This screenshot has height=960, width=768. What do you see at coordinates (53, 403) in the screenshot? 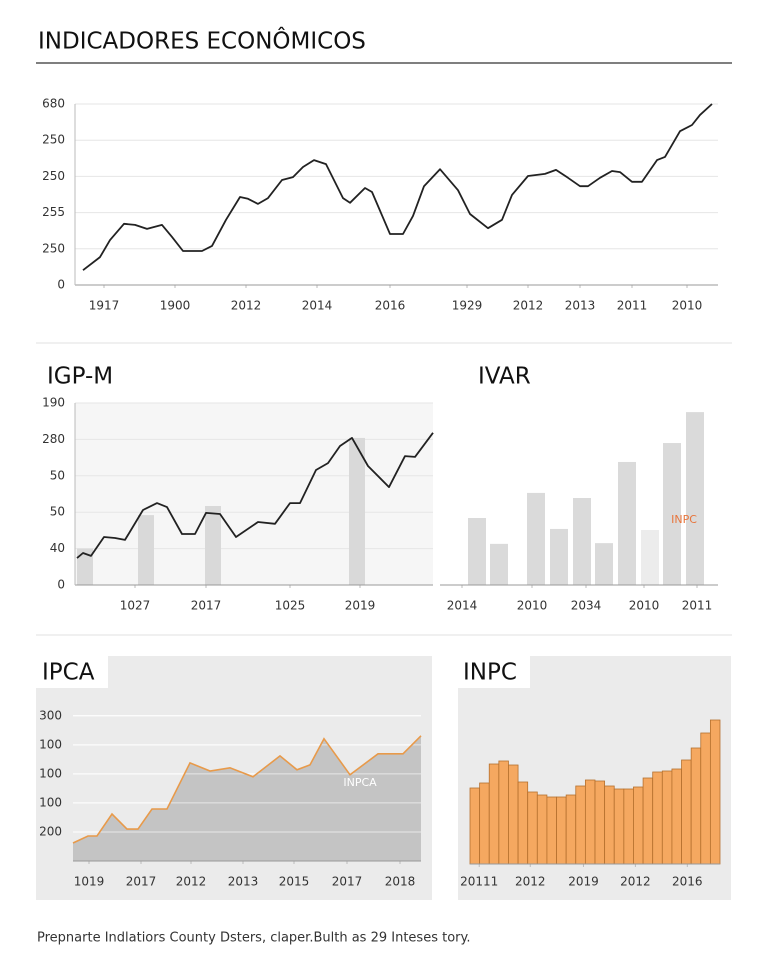
I see `y-tick-label: 190` at bounding box center [53, 403].